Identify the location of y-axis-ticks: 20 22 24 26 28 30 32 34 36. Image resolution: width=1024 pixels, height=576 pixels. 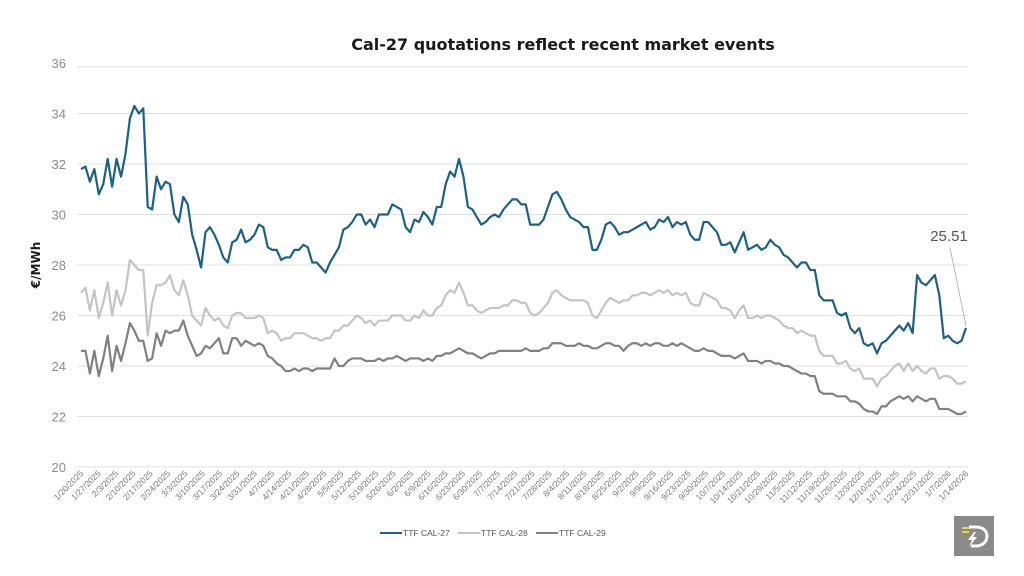
(59, 265).